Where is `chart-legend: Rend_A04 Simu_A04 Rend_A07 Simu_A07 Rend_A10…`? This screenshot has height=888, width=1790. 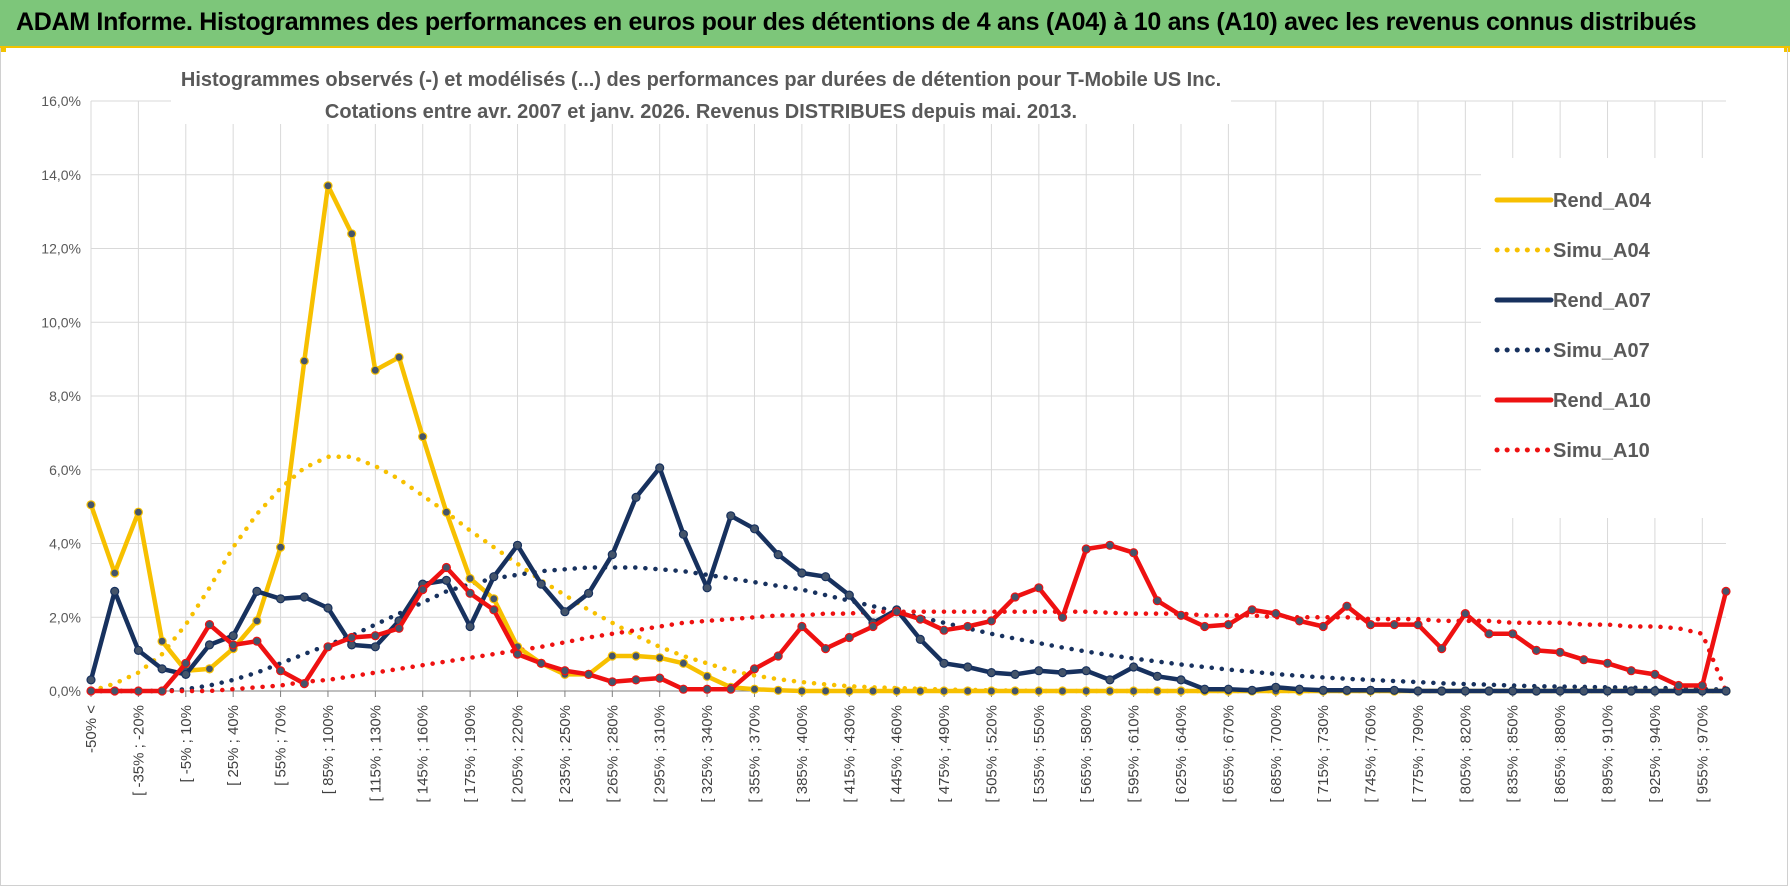 chart-legend: Rend_A04 Simu_A04 Rend_A07 Simu_A07 Rend_A10… is located at coordinates (1573, 326).